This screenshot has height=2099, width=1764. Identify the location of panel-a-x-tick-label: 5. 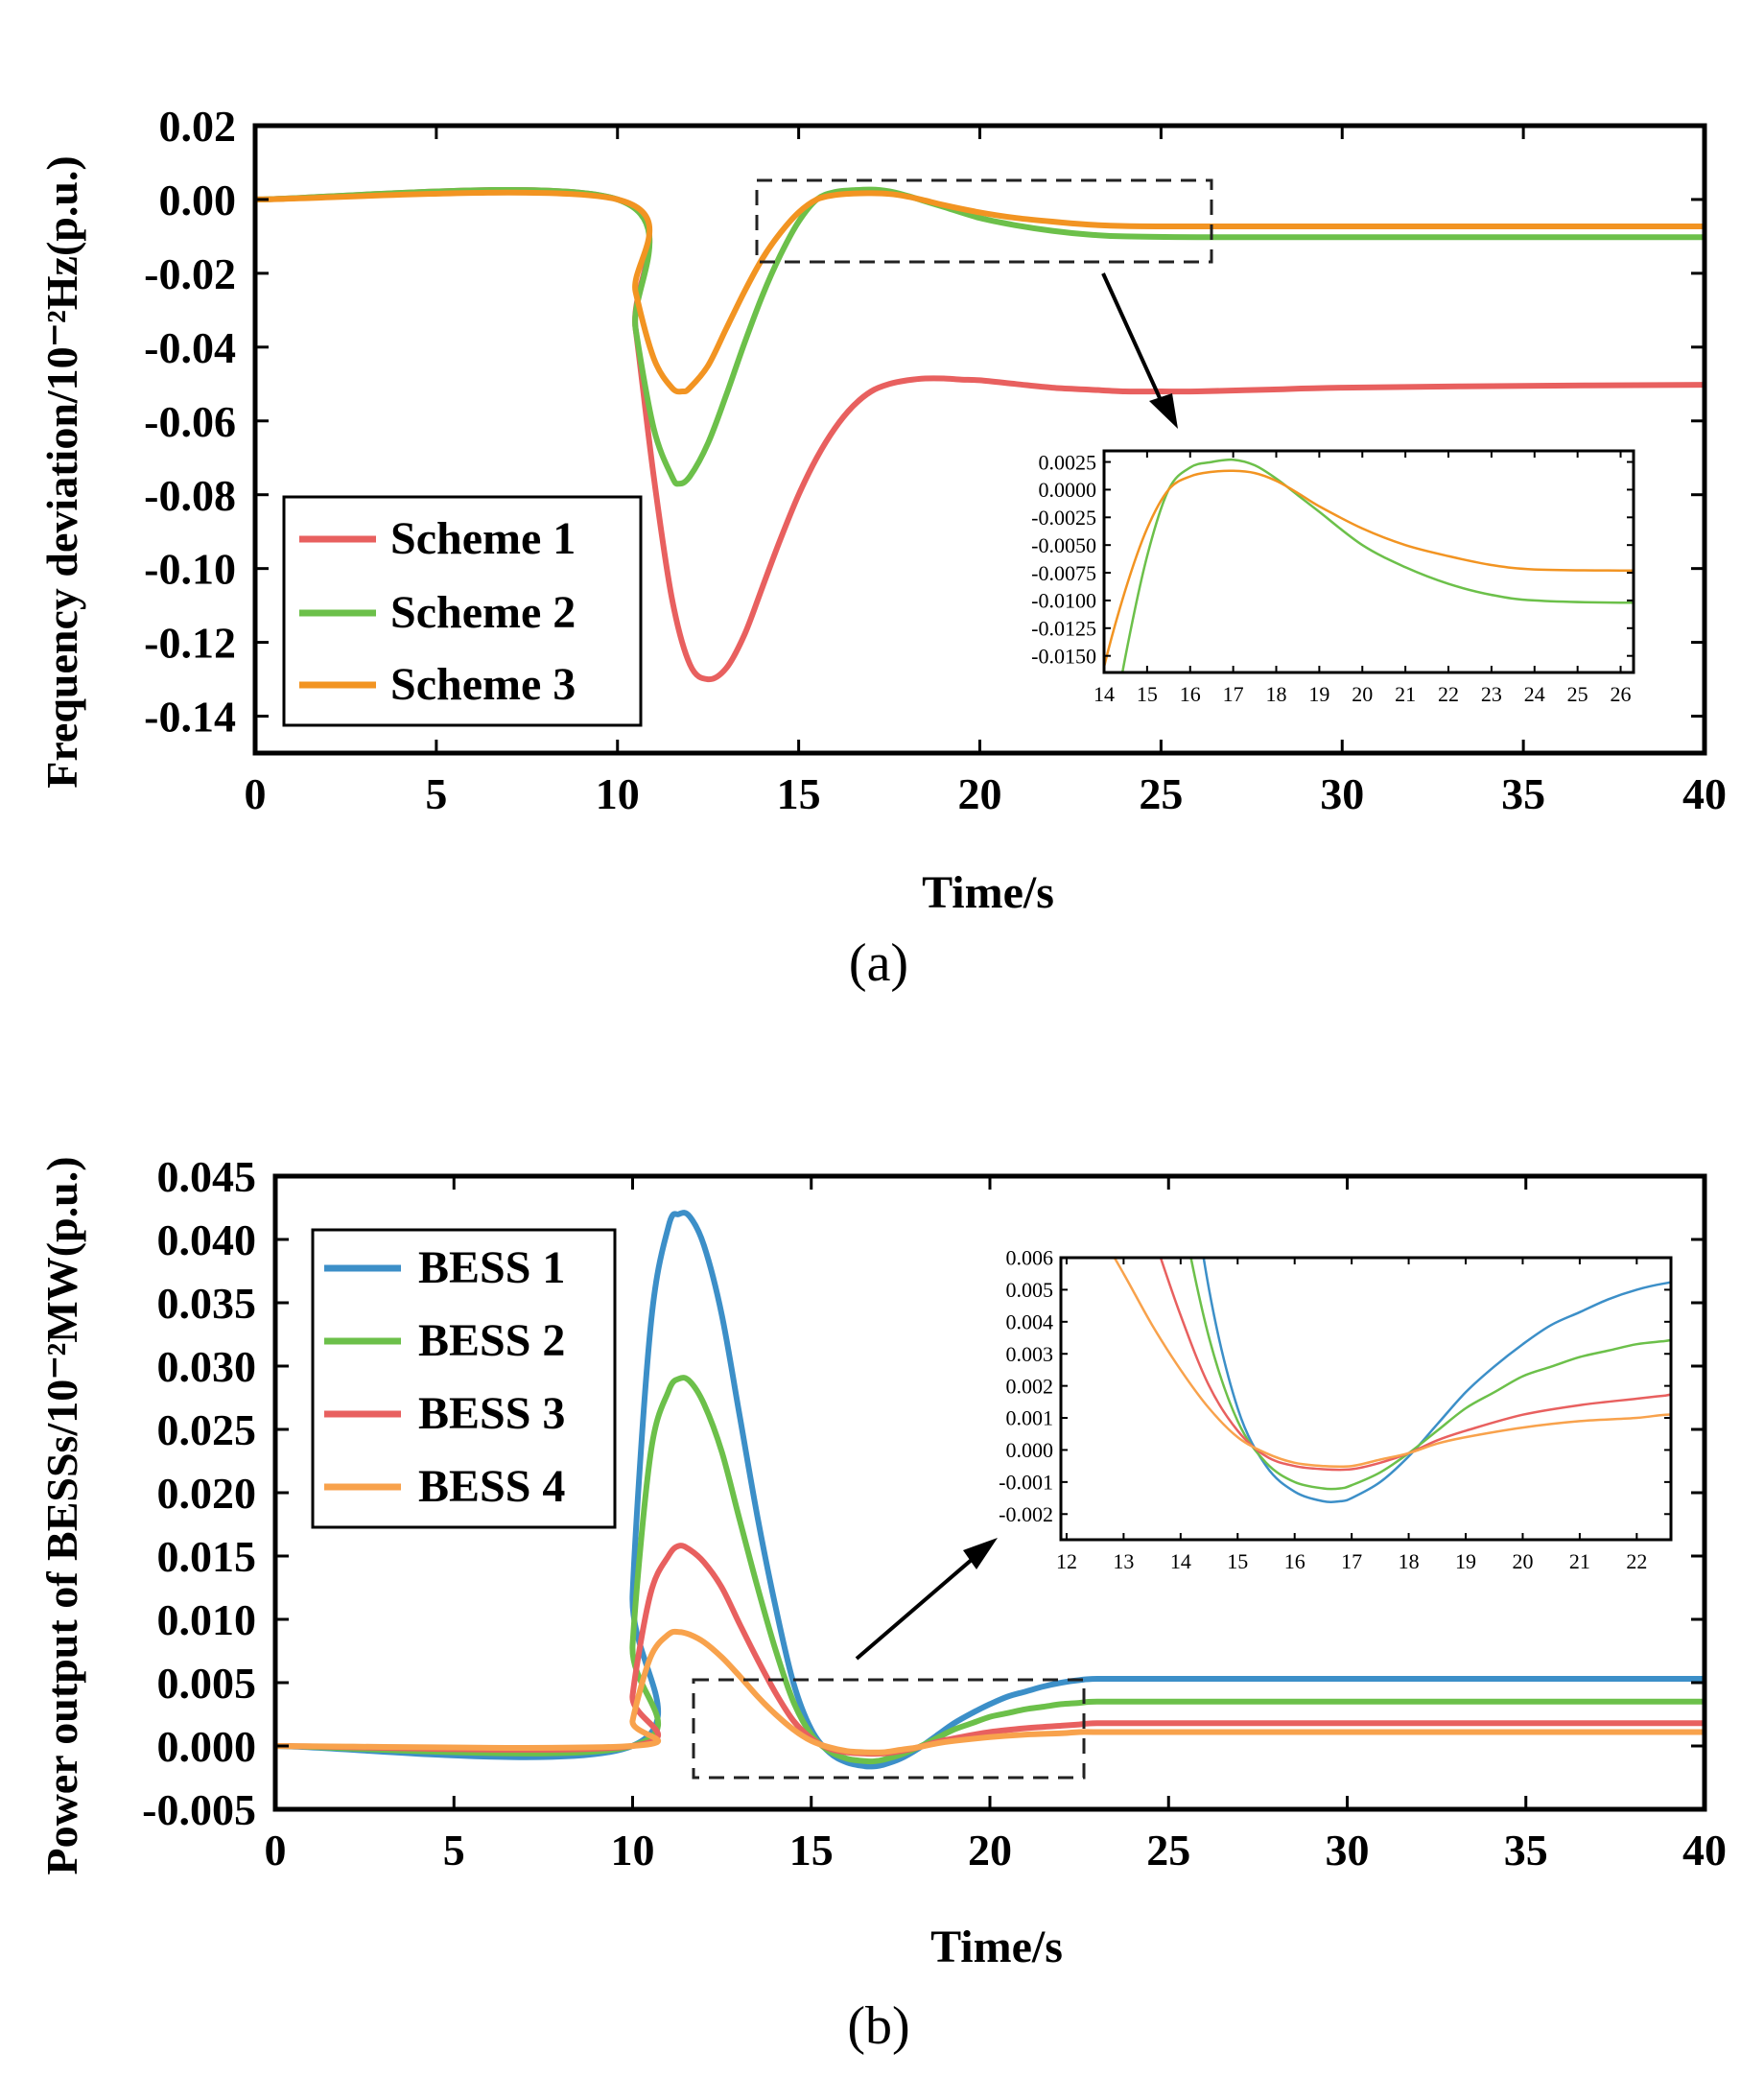
(436, 793).